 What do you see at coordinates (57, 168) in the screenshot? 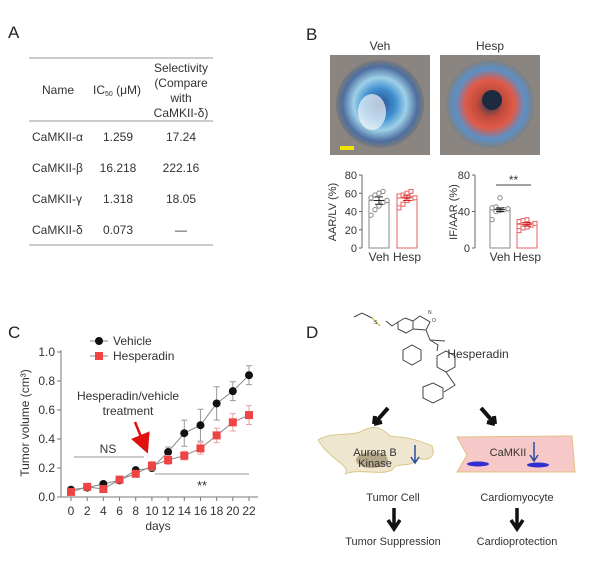
I see `row-name: CaMKII-β` at bounding box center [57, 168].